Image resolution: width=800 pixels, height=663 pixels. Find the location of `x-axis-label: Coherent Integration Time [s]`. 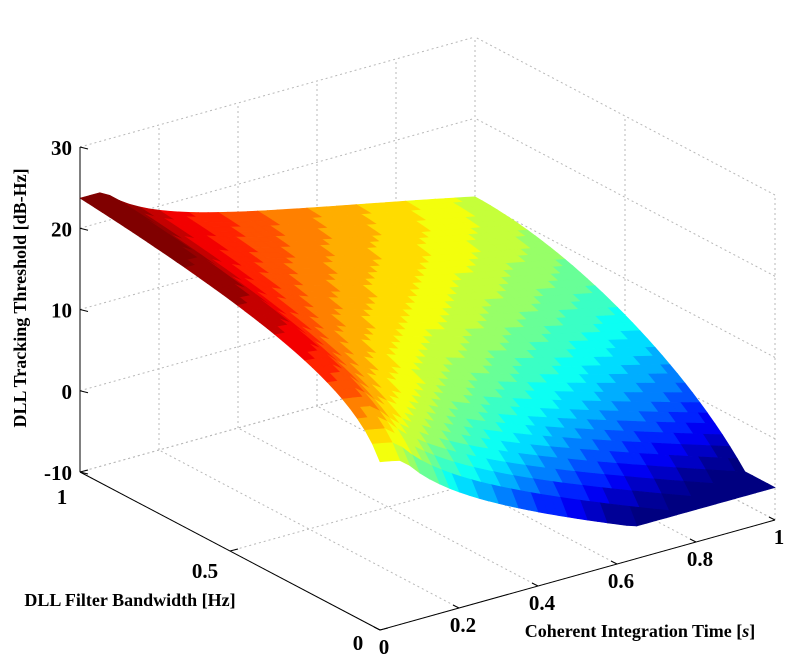

x-axis-label: Coherent Integration Time [s] is located at coordinates (640, 631).